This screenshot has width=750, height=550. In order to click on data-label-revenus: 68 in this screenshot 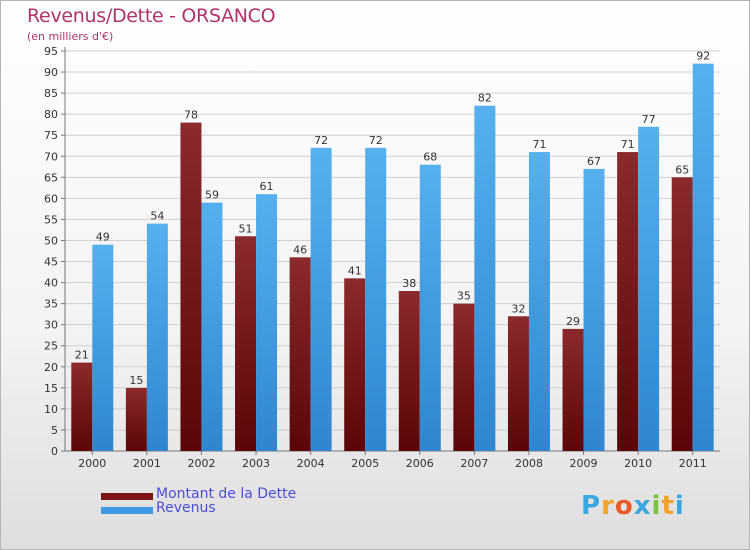, I will do `click(430, 157)`.